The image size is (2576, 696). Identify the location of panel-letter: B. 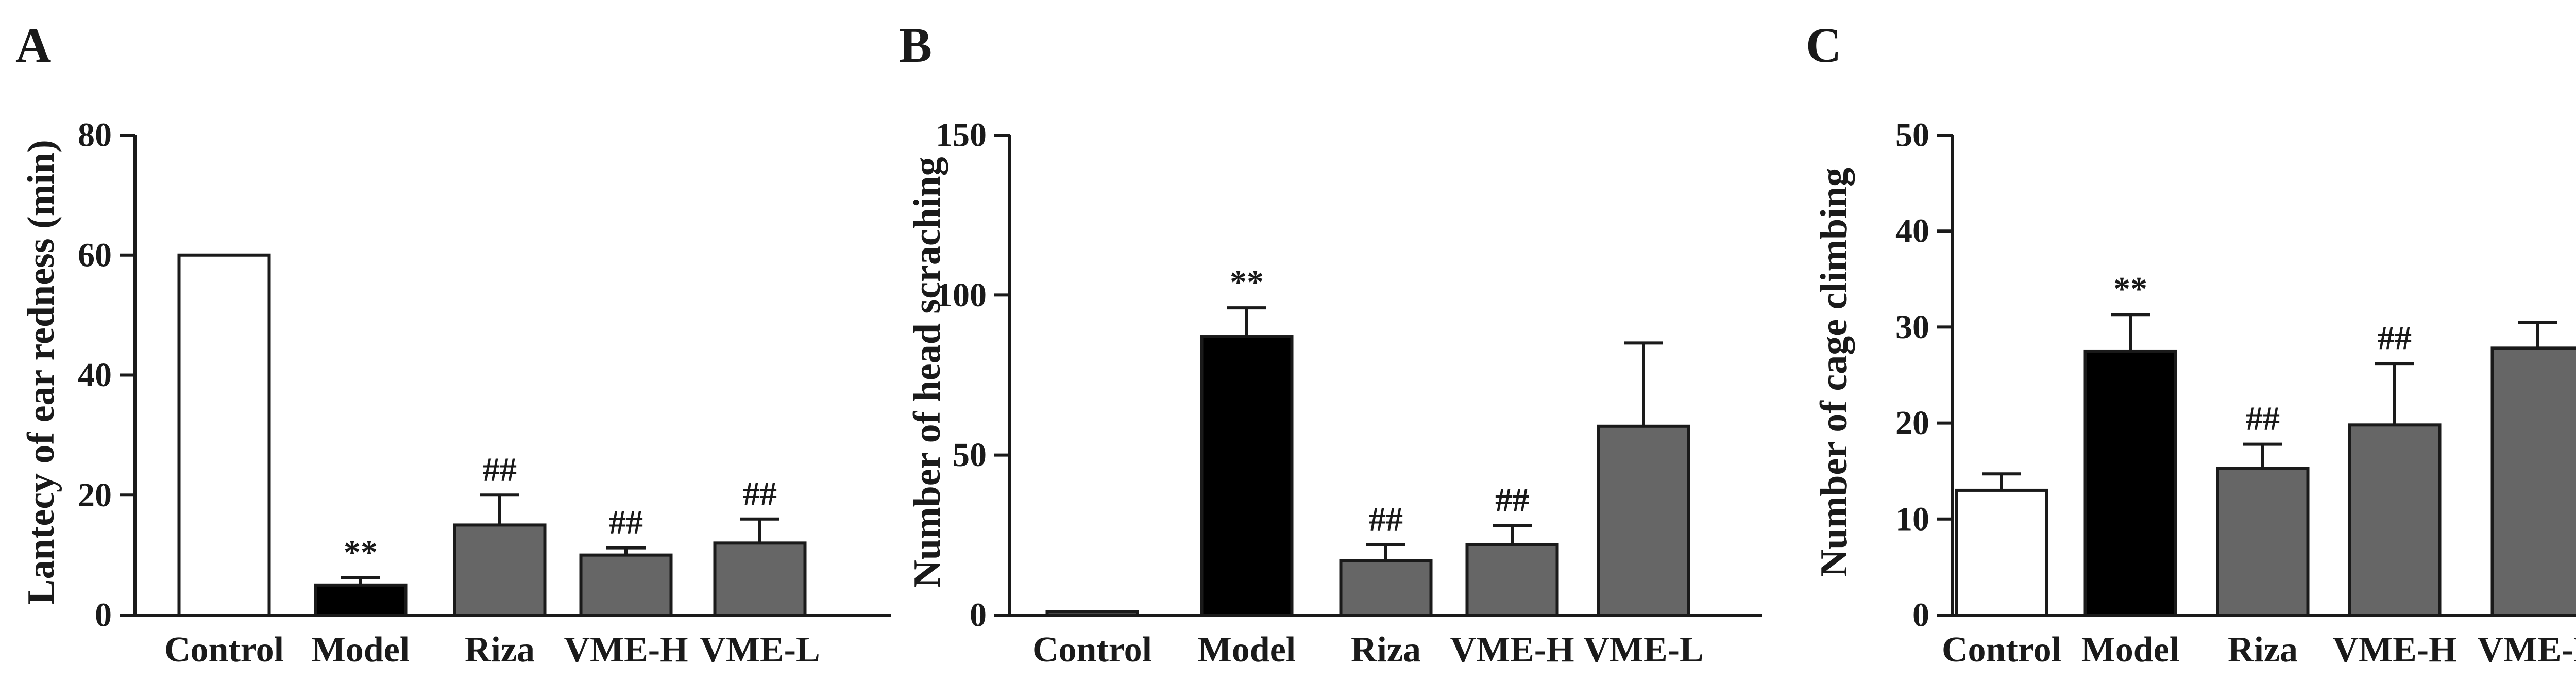
(915, 45).